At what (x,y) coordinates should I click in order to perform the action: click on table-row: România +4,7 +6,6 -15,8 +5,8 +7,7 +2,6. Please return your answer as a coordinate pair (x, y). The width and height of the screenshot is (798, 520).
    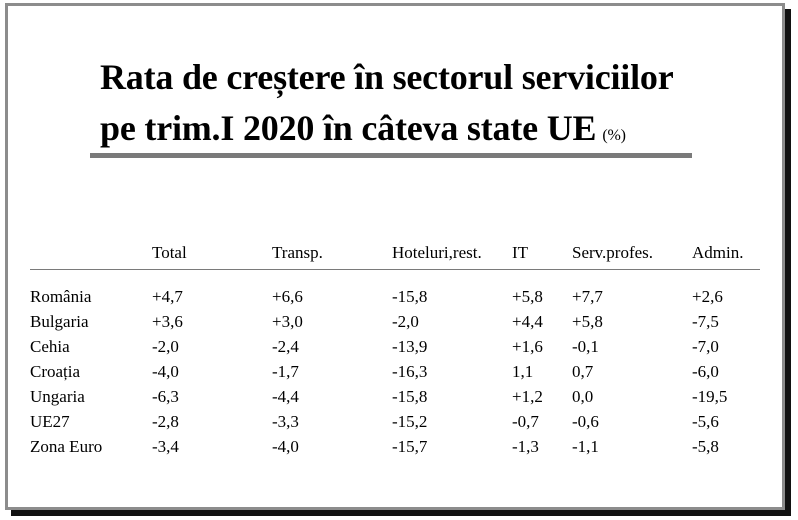
    Looking at the image, I should click on (395, 296).